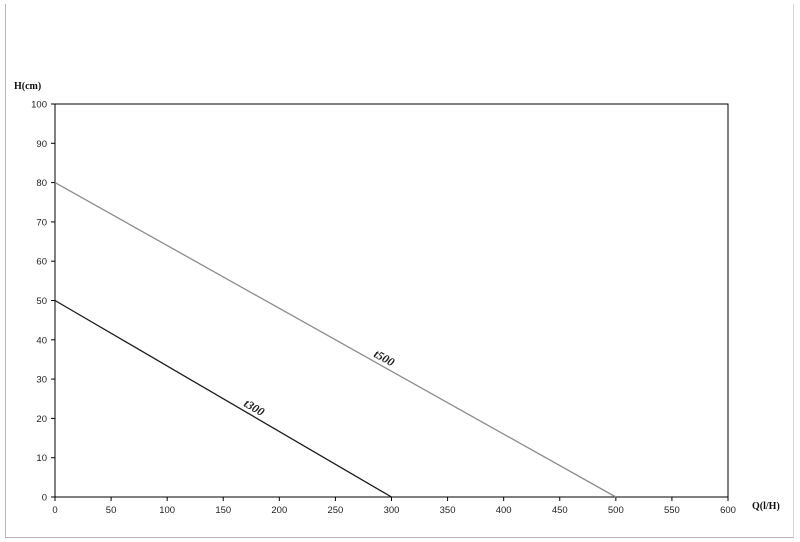 This screenshot has height=542, width=800. I want to click on x-tick-label: 600, so click(728, 510).